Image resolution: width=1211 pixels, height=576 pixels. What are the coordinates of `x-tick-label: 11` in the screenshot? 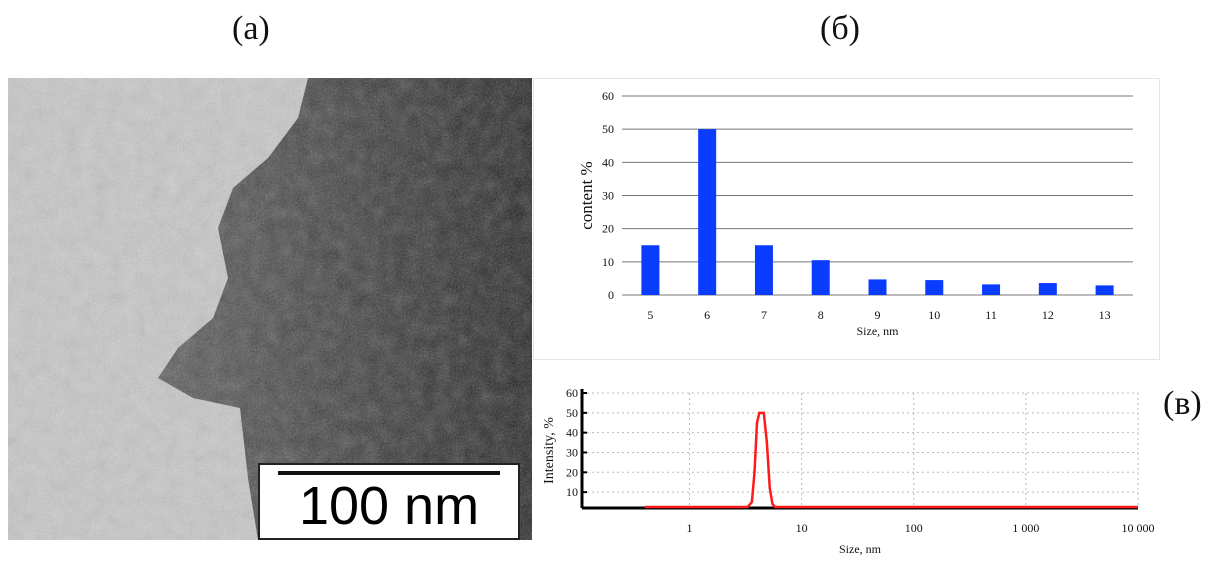 It's located at (991, 315).